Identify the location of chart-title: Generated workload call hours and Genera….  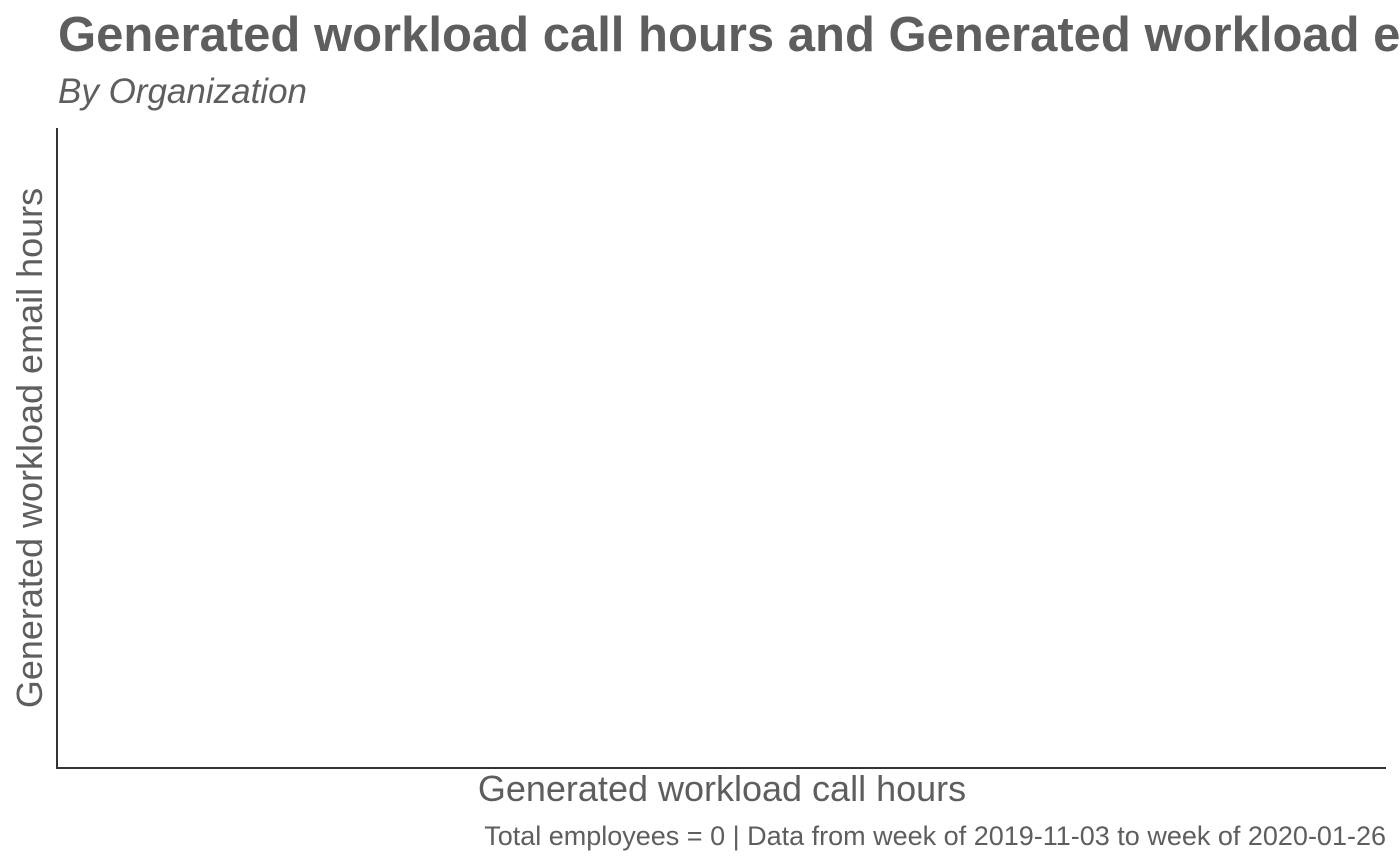
(729, 35).